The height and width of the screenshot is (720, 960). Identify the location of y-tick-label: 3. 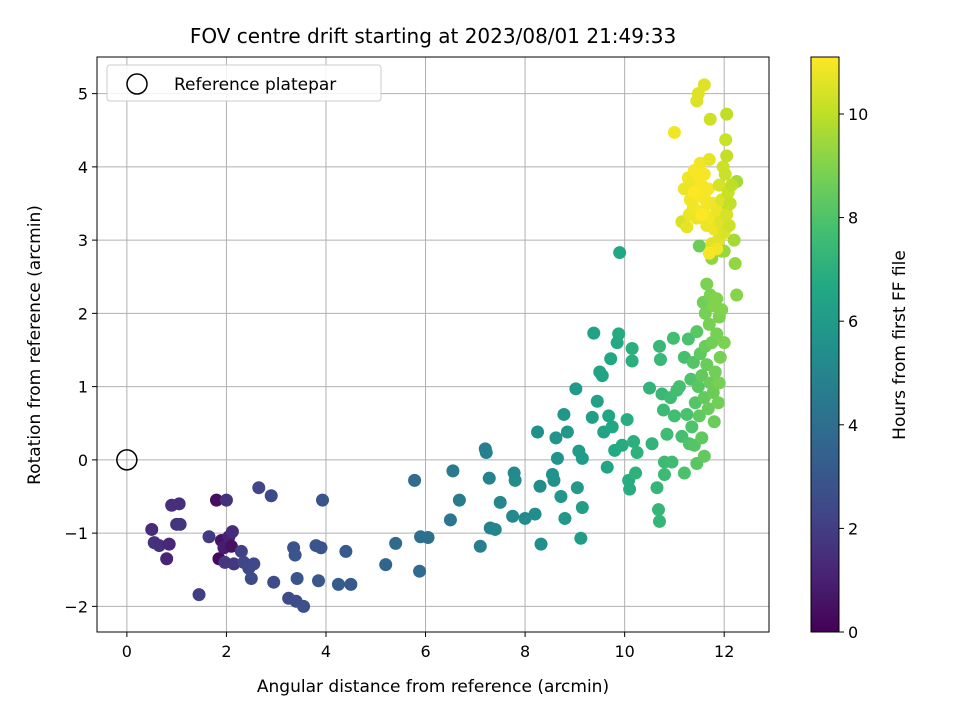
(83, 240).